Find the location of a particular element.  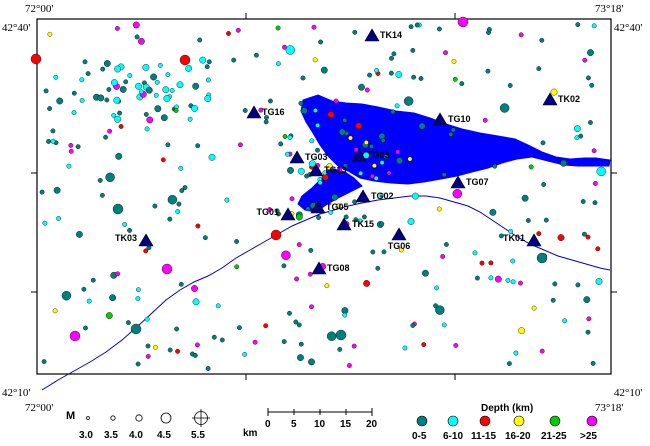

depth-label-0-5: 0-5 is located at coordinates (419, 436).